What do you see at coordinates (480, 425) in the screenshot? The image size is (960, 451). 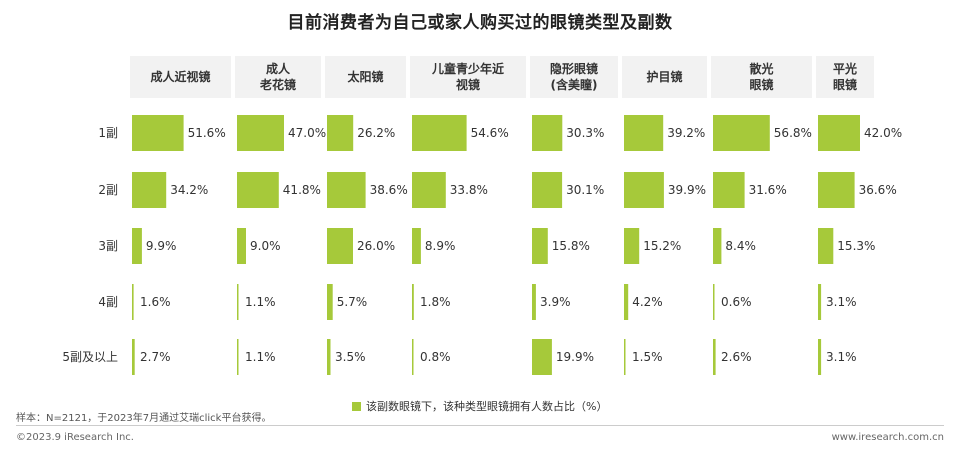 I see `footer-divider` at bounding box center [480, 425].